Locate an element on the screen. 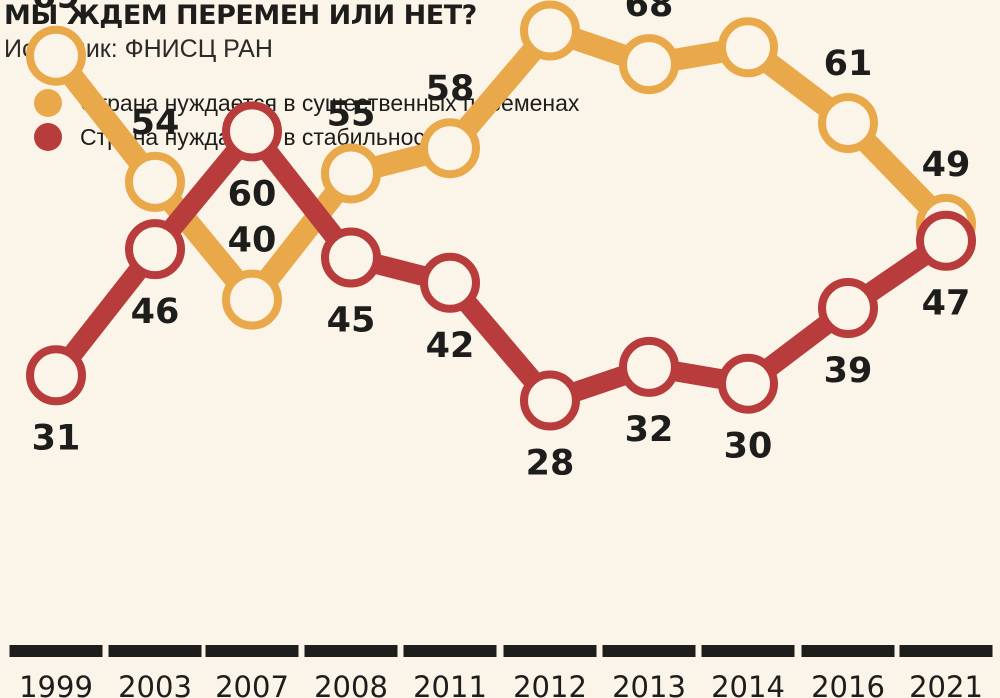 The width and height of the screenshot is (1000, 698). data-label: 70 is located at coordinates (748, 4).